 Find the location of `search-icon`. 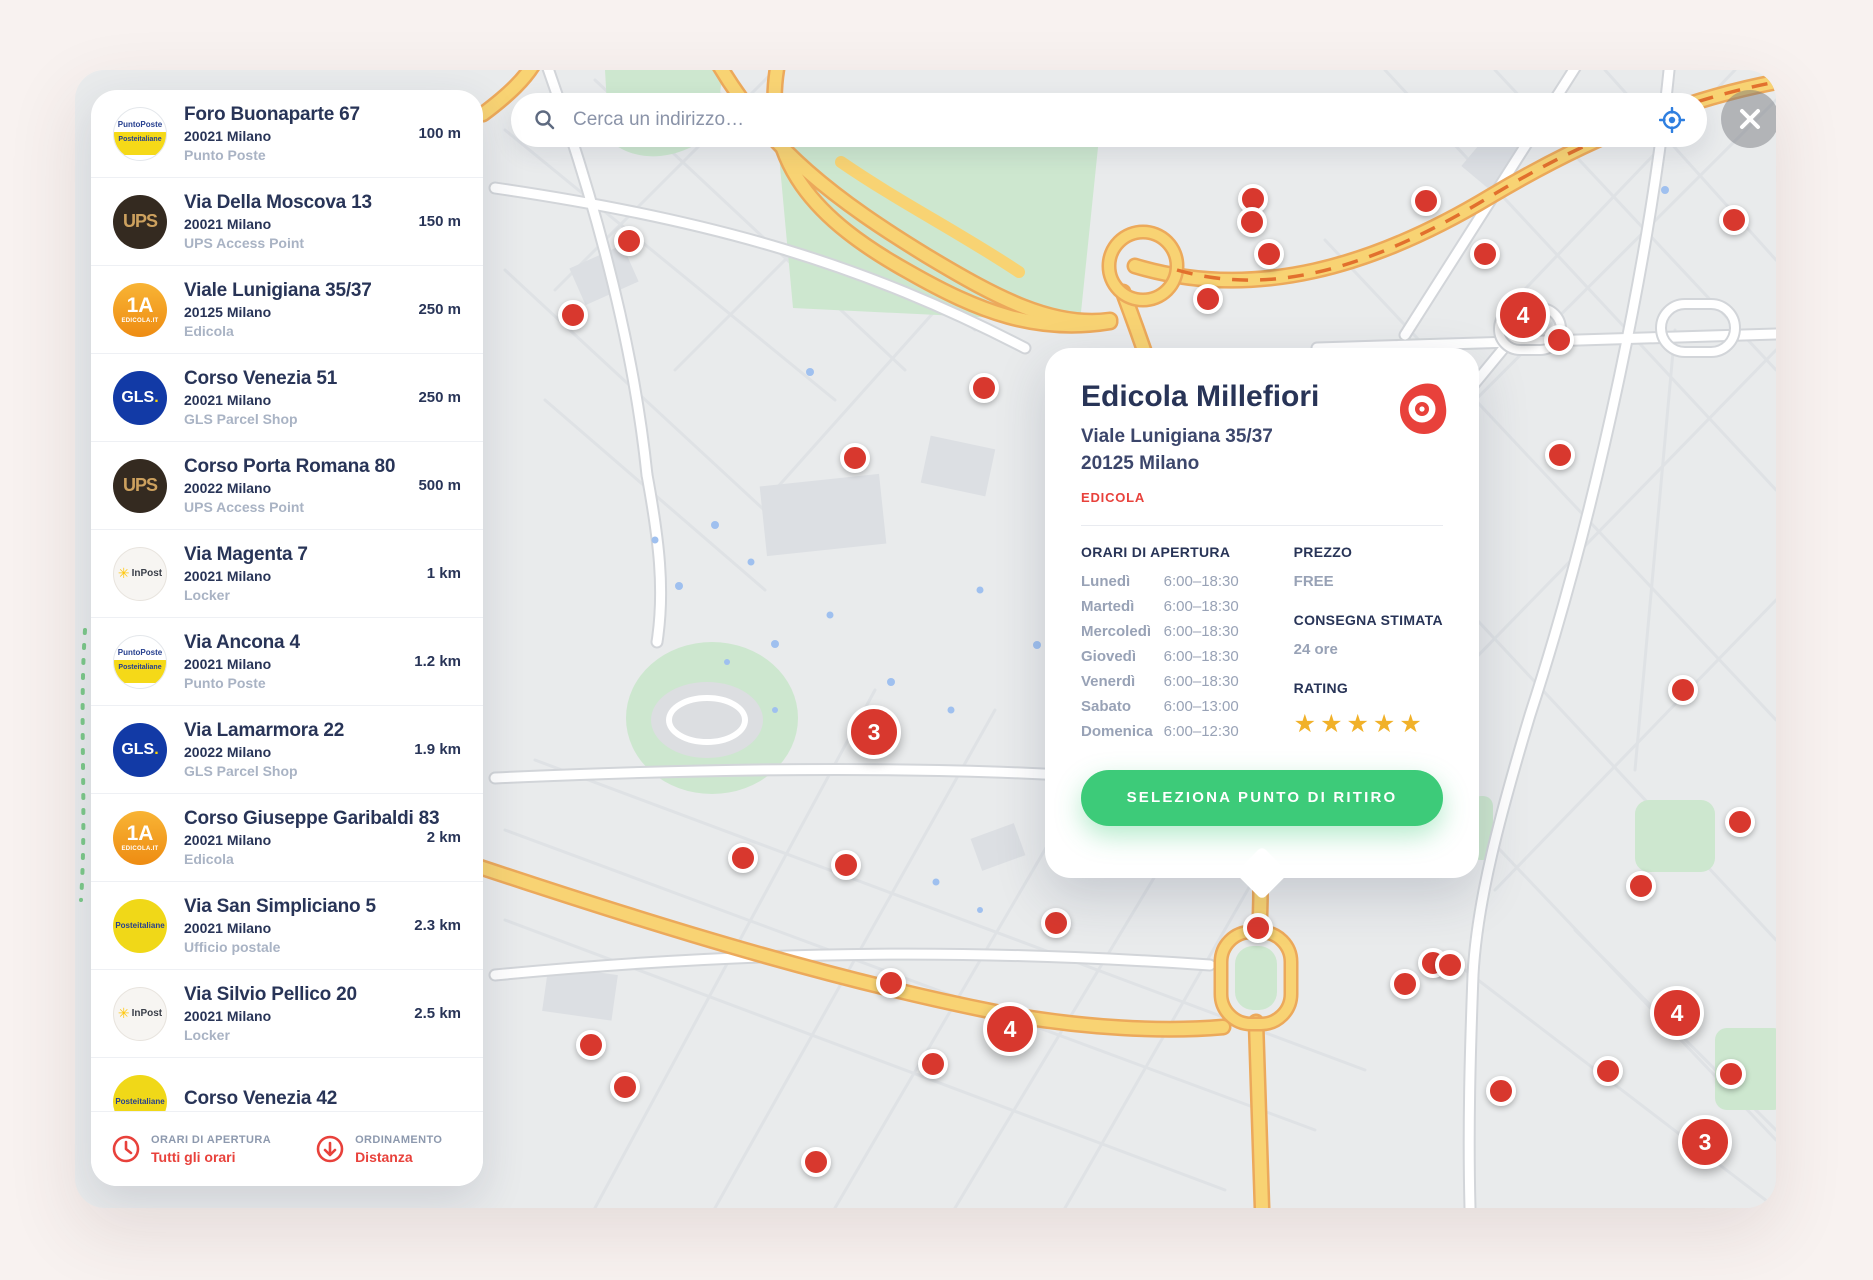

search-icon is located at coordinates (545, 120).